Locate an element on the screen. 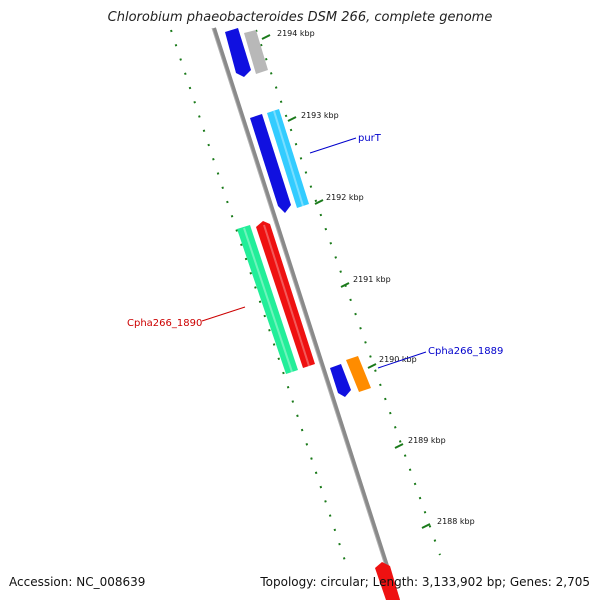 The height and width of the screenshot is (600, 600). gene-green-highlight is located at coordinates (268, 300).